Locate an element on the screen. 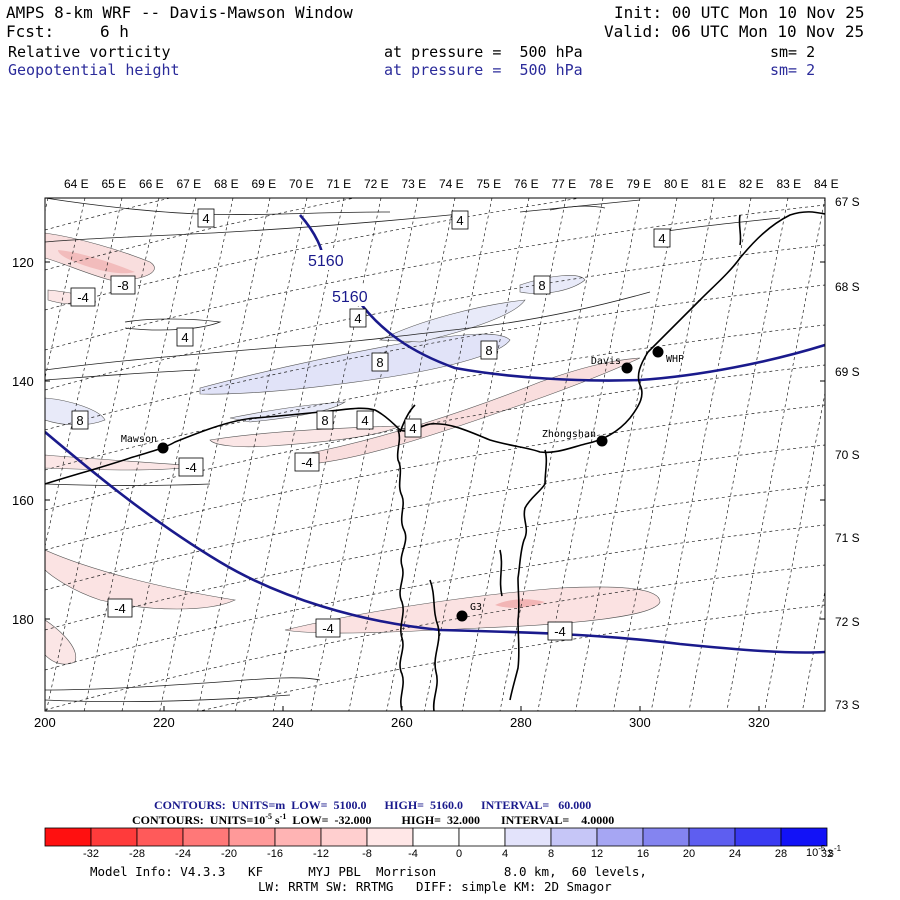 The height and width of the screenshot is (900, 900). vort-units-exp2: -1 is located at coordinates (283, 816).